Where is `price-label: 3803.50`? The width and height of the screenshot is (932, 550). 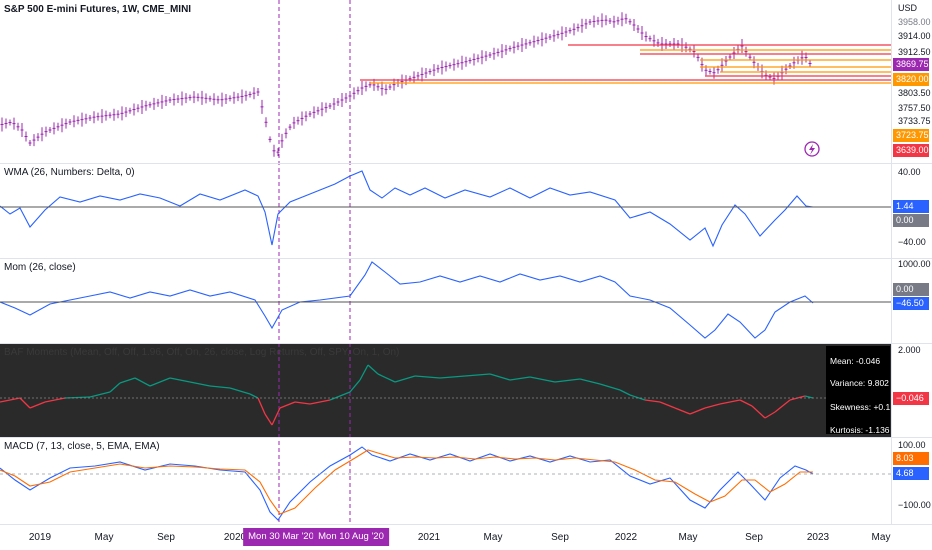 price-label: 3803.50 is located at coordinates (914, 93).